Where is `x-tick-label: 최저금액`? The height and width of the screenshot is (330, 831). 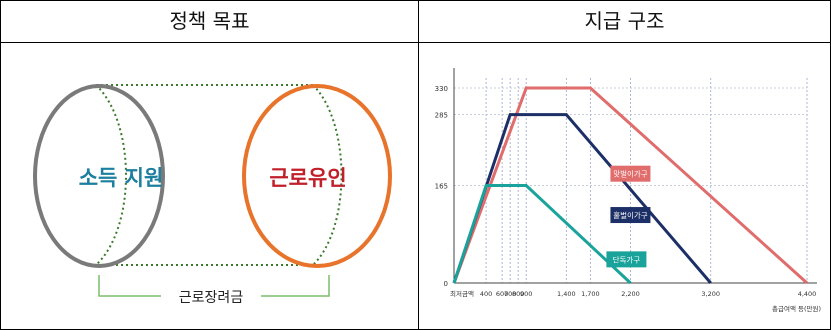 x-tick-label: 최저금액 is located at coordinates (462, 293).